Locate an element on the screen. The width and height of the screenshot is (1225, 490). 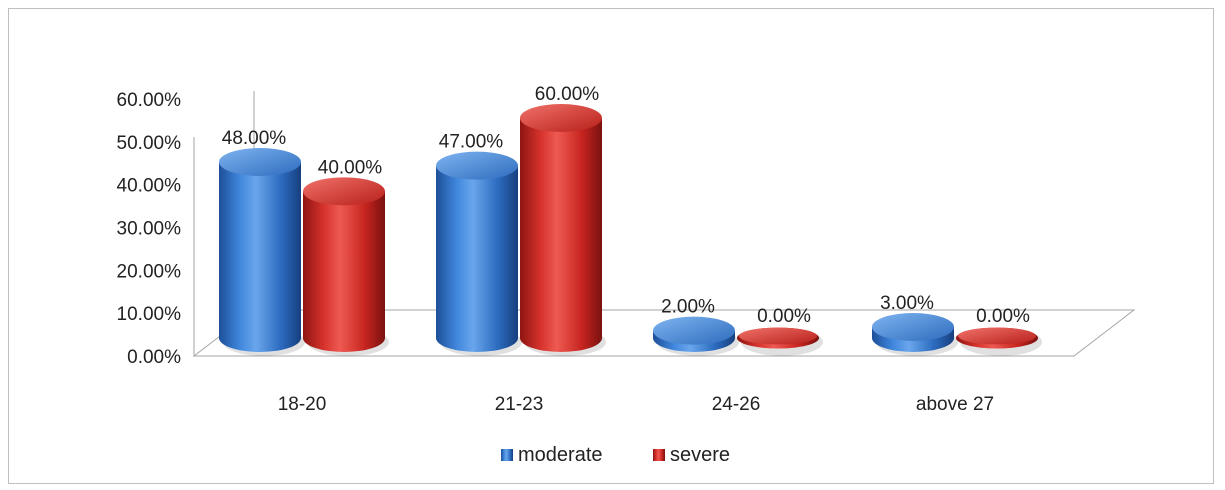
data-label: 3.00% is located at coordinates (907, 303).